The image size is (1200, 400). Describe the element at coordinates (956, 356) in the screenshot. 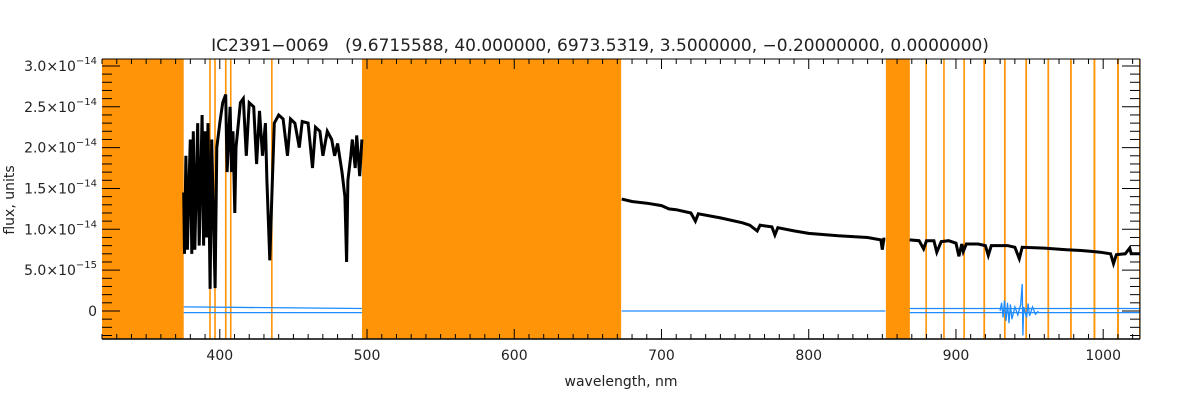

I see `x-tick-label: 900` at that location.